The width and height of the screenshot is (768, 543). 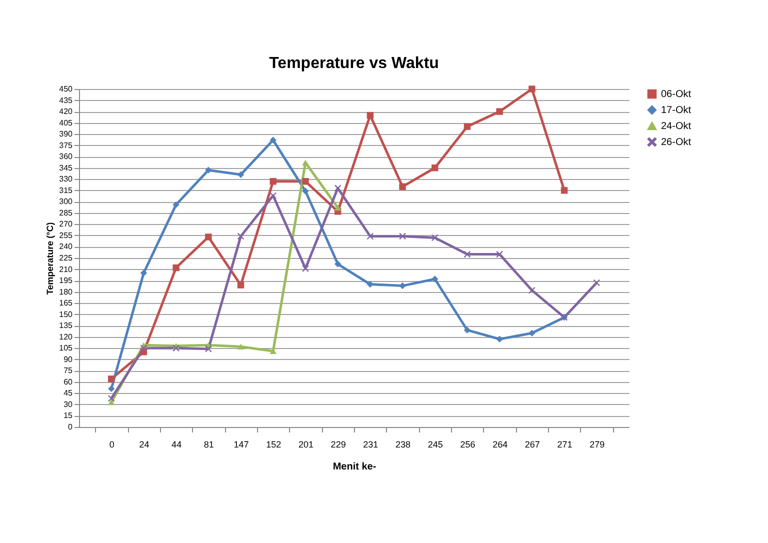 What do you see at coordinates (597, 445) in the screenshot?
I see `x-tick-label: 279` at bounding box center [597, 445].